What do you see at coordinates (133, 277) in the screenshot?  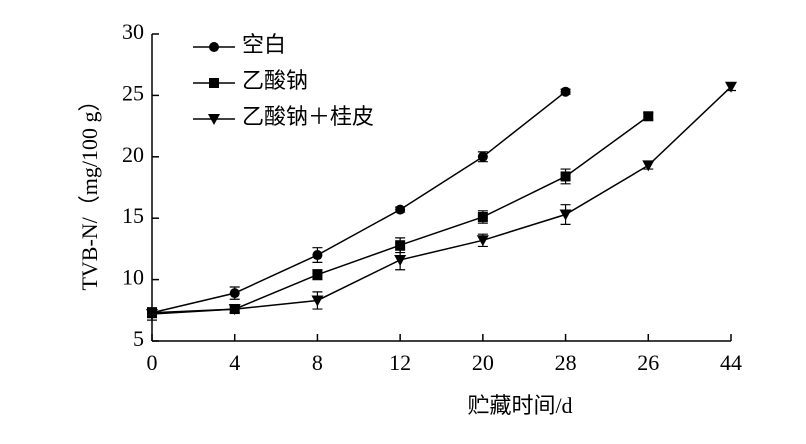 I see `y-tick-label: 10` at bounding box center [133, 277].